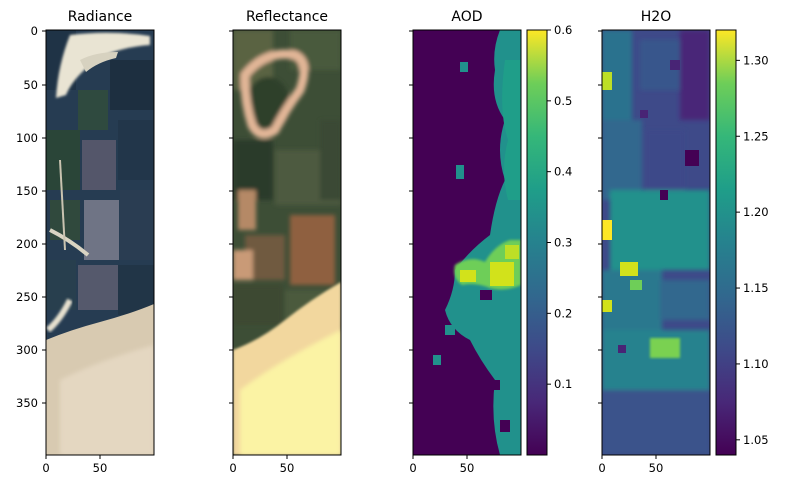  What do you see at coordinates (27, 297) in the screenshot?
I see `y-tick-label: 250` at bounding box center [27, 297].